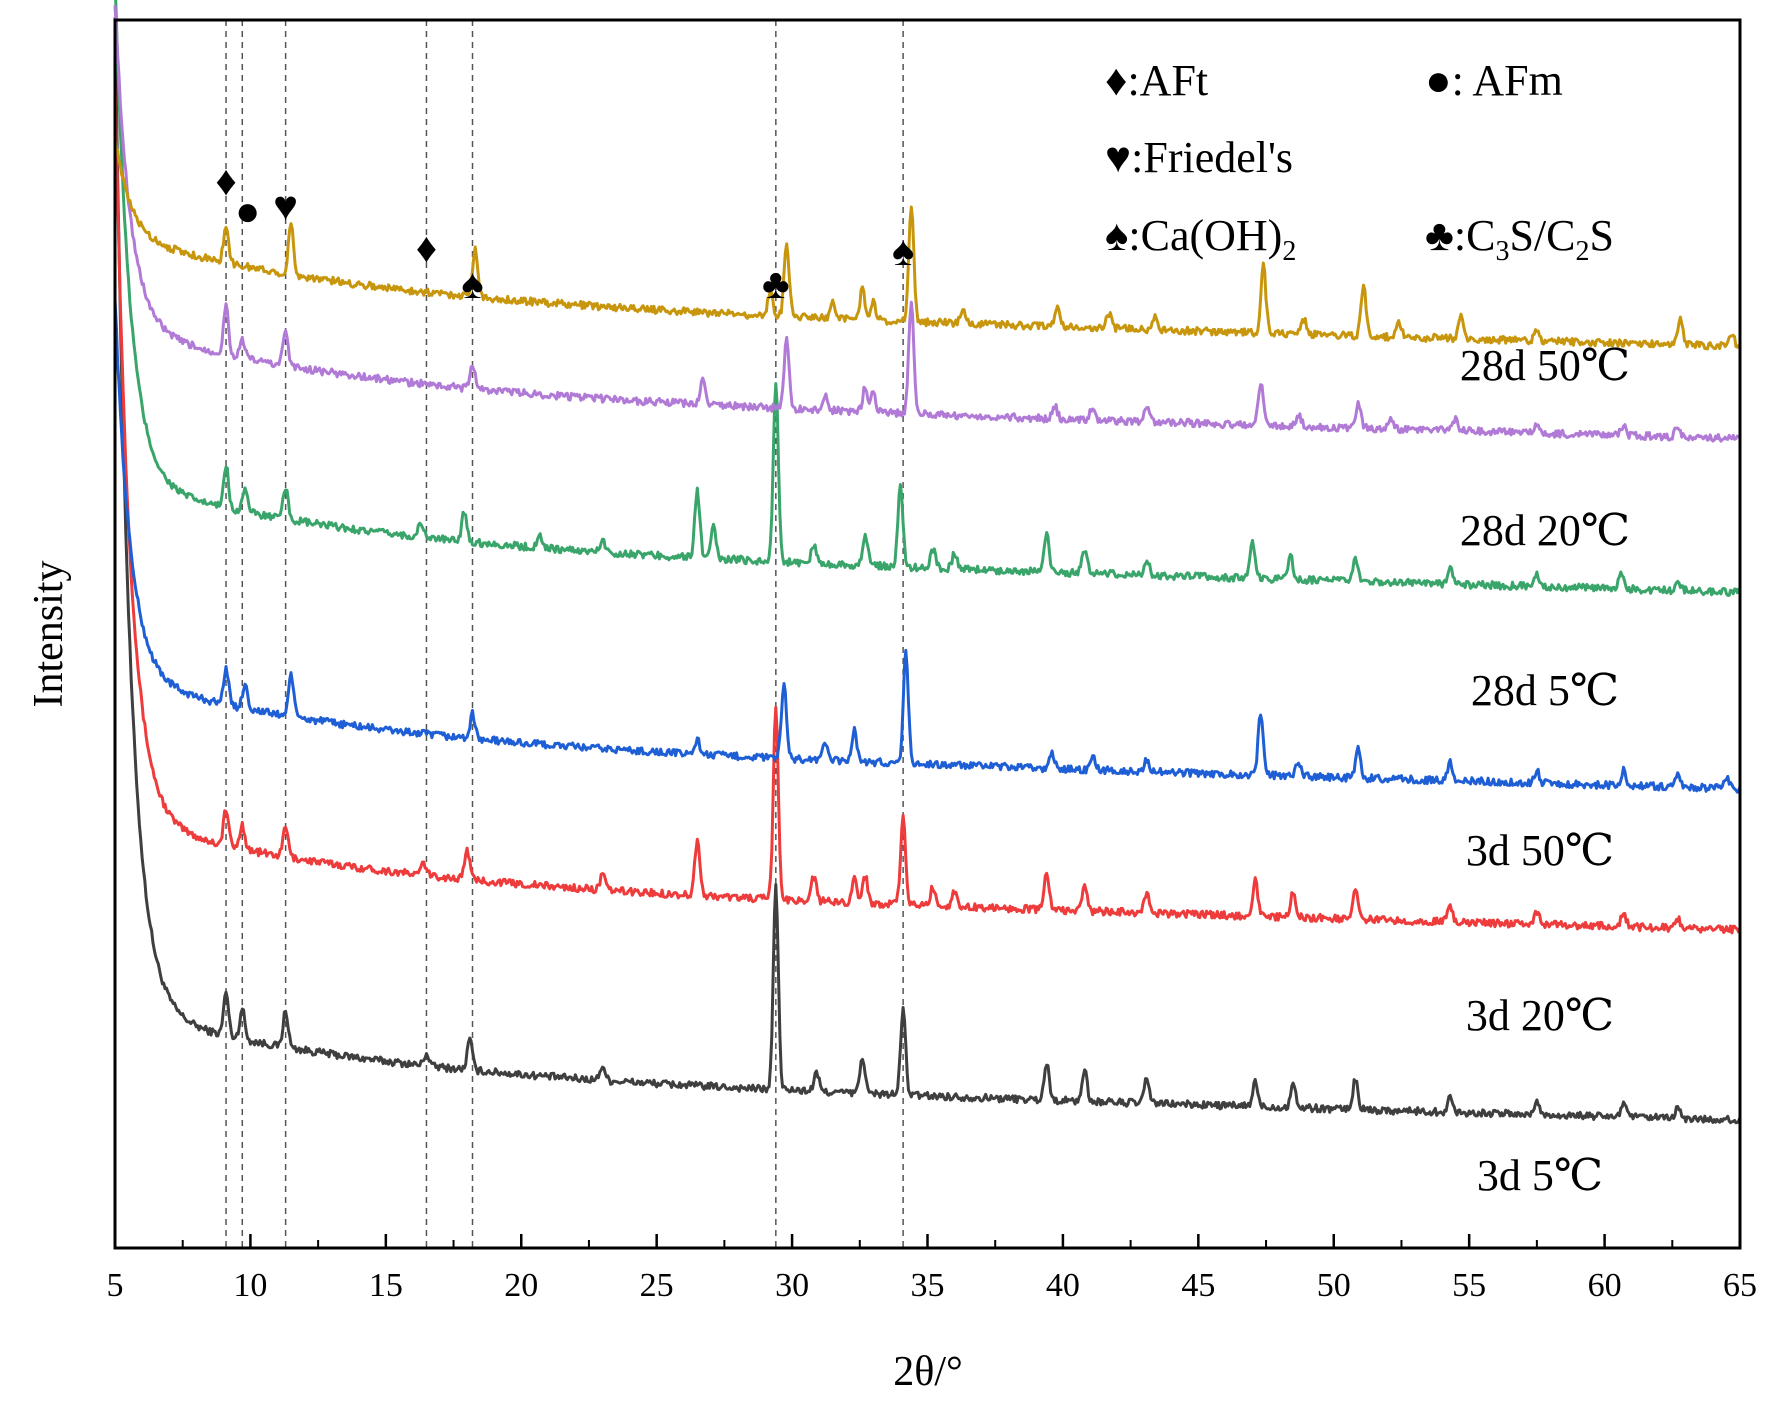  I want to click on legend-caoh2-sub: 2, so click(1289, 251).